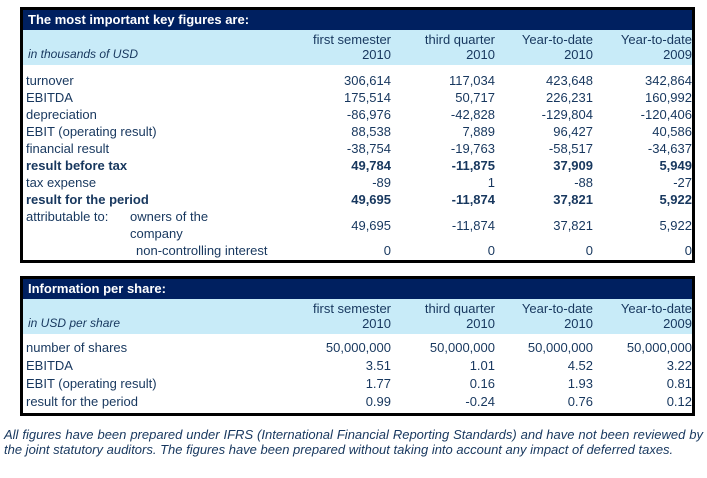  What do you see at coordinates (61, 182) in the screenshot?
I see `row-label: tax expense` at bounding box center [61, 182].